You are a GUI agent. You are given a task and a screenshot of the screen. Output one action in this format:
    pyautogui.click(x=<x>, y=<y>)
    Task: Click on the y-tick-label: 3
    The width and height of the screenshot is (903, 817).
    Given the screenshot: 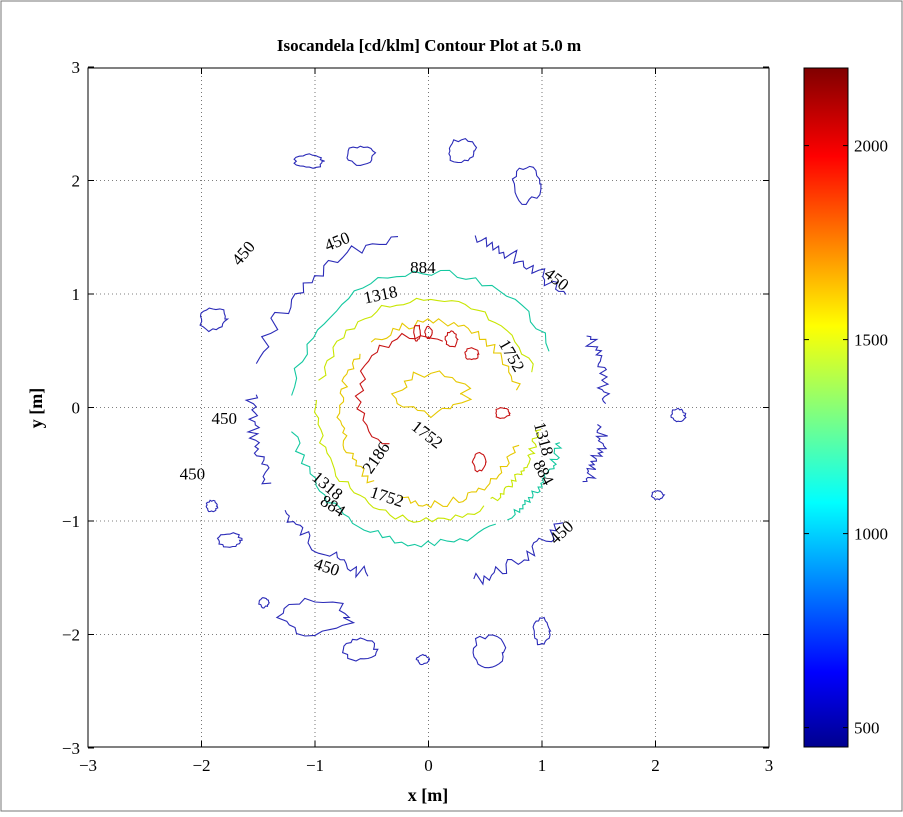 What is the action you would take?
    pyautogui.click(x=76, y=67)
    